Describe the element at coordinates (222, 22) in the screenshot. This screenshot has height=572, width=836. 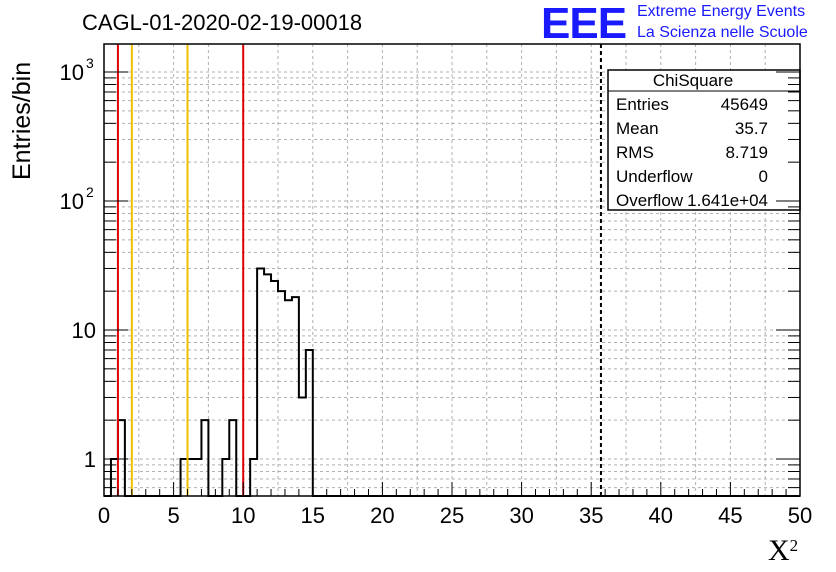
I see `chart-title: CAGL-01-2020-02-19-00018` at that location.